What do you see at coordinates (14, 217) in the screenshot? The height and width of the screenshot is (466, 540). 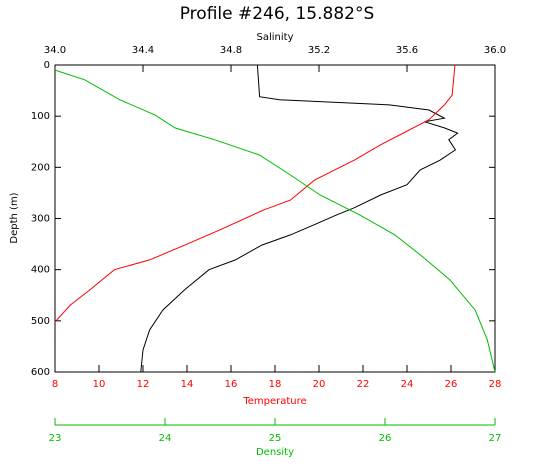 I see `y-axis-label: Depth (m)` at bounding box center [14, 217].